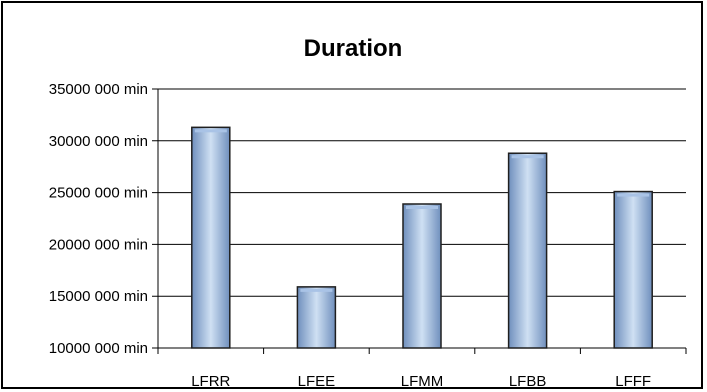 The height and width of the screenshot is (392, 707). What do you see at coordinates (317, 381) in the screenshot?
I see `x-category-label: LFEE` at bounding box center [317, 381].